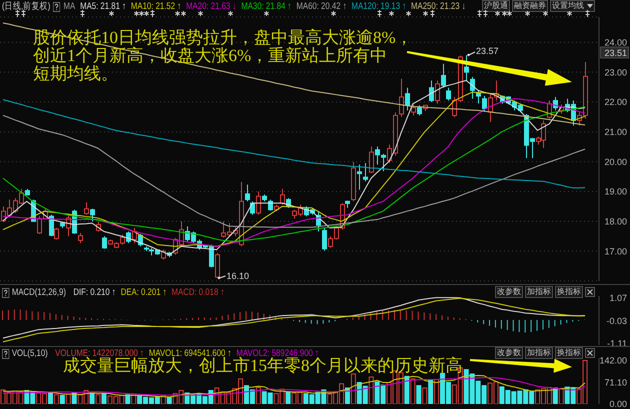 This screenshot has width=630, height=409. Describe the element at coordinates (616, 321) in the screenshot. I see `y-tick-label: -0.03` at that location.